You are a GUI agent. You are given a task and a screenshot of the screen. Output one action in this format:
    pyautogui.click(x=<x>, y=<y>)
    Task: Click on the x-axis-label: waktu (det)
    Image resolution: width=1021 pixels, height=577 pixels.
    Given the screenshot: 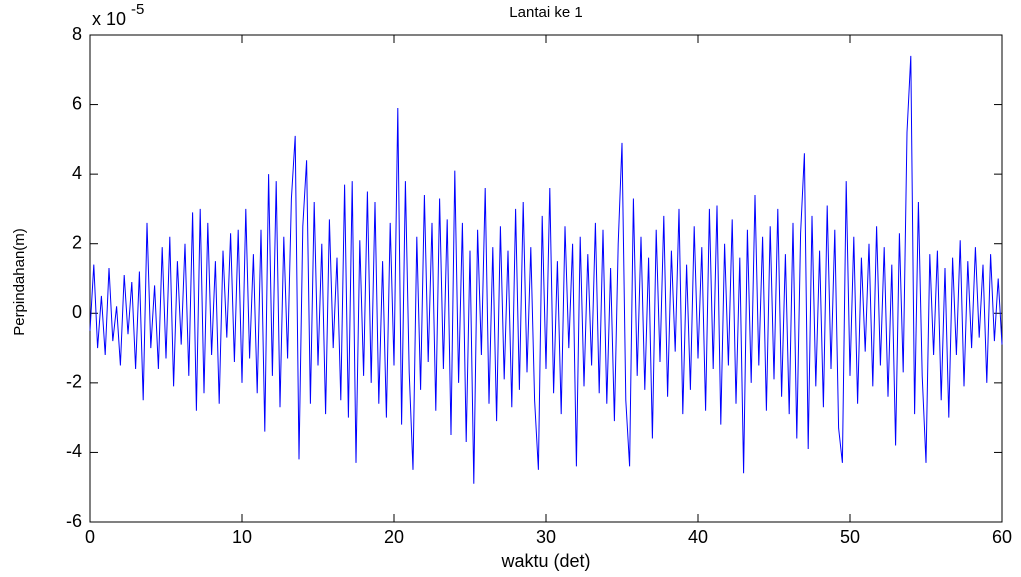 What is the action you would take?
    pyautogui.click(x=545, y=561)
    